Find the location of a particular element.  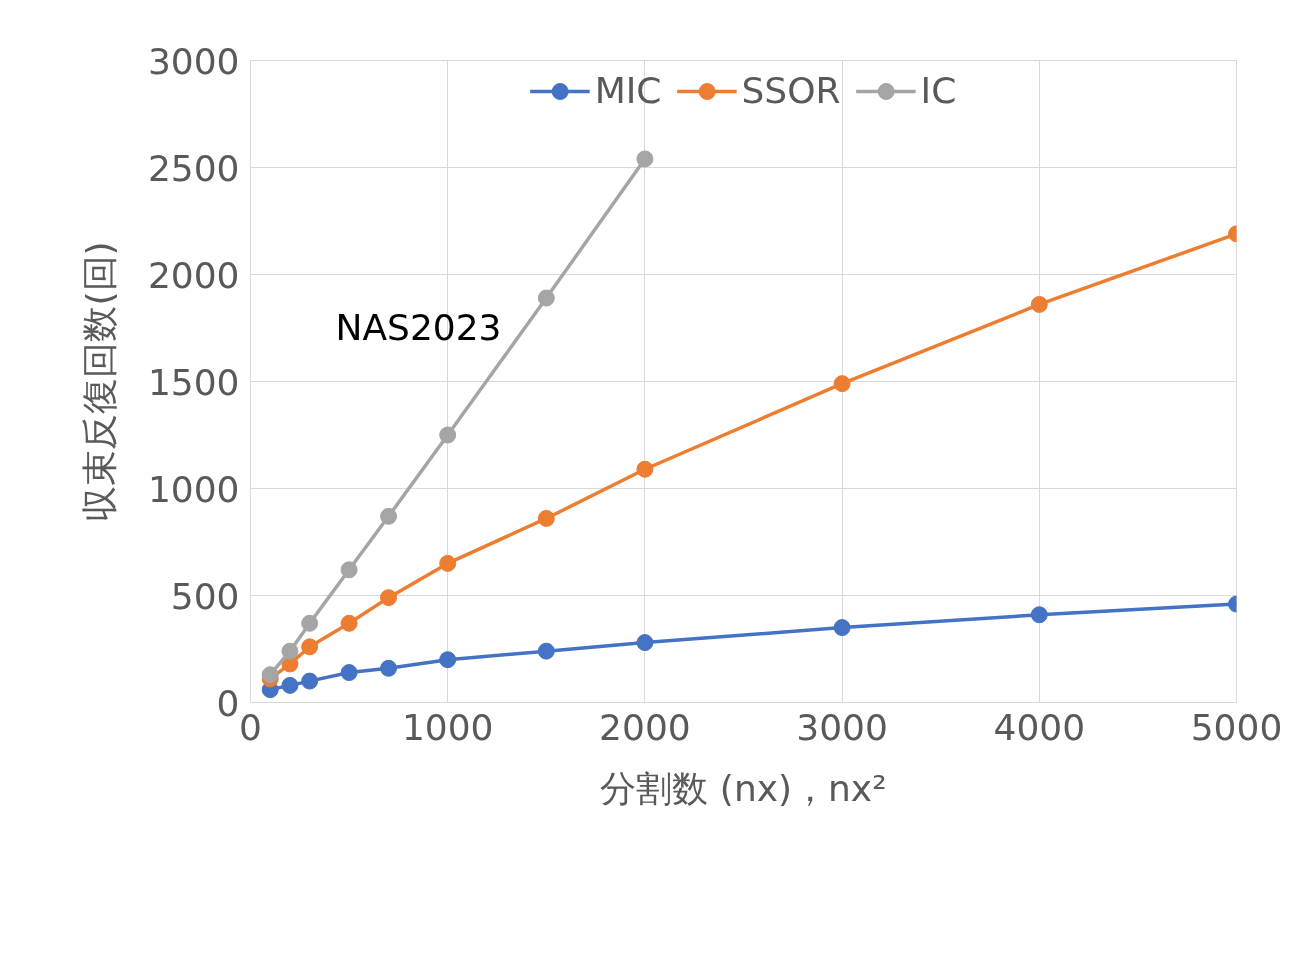

legend-label: IC is located at coordinates (938, 90).